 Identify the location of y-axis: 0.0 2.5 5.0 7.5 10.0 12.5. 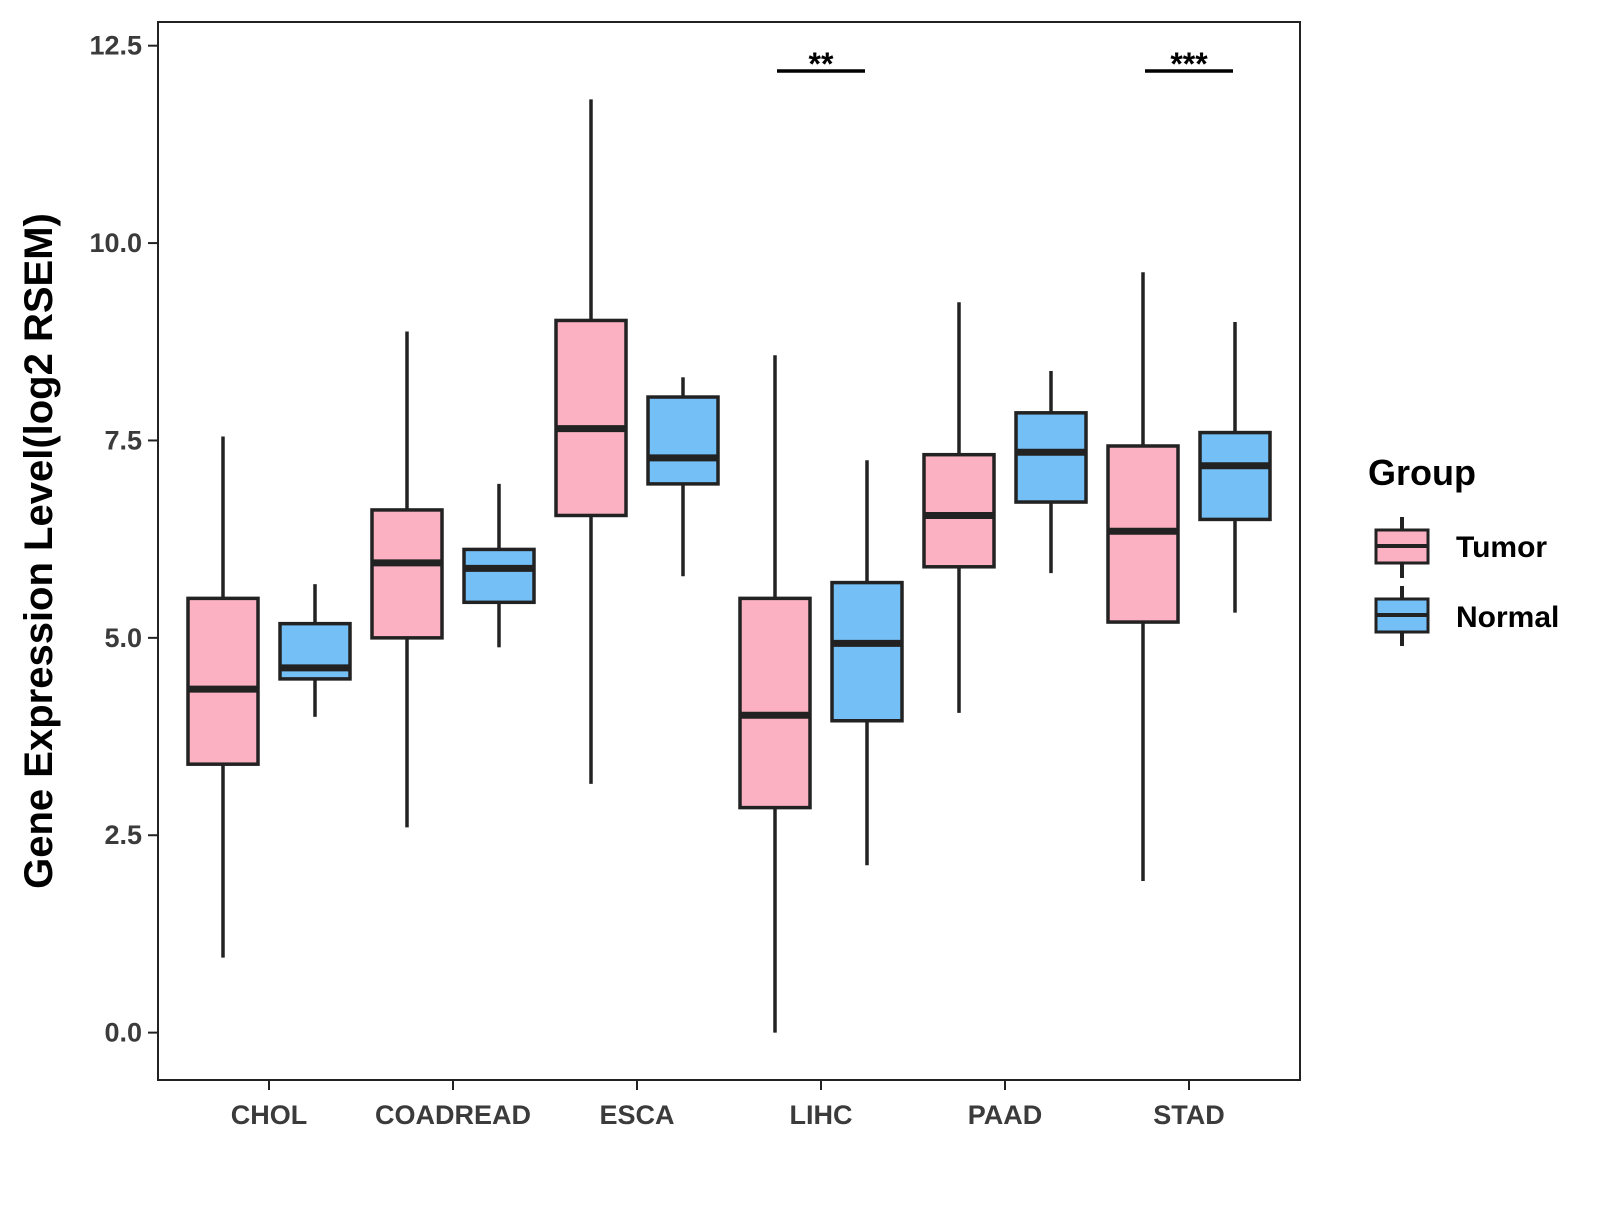
(123, 539).